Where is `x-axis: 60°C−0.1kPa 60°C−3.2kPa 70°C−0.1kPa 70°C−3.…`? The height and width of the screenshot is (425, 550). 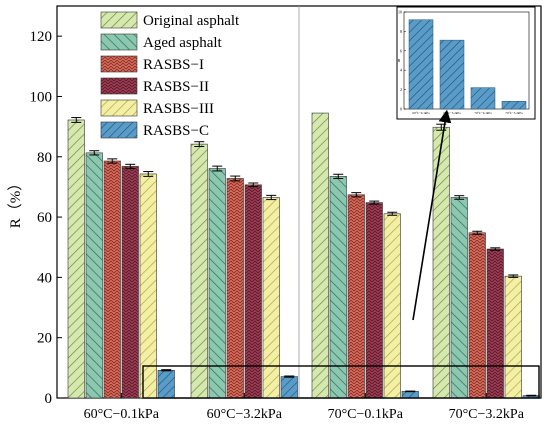 x-axis: 60°C−0.1kPa 60°C−3.2kPa 70°C−0.1kPa 70°C−3.… is located at coordinates (304, 407).